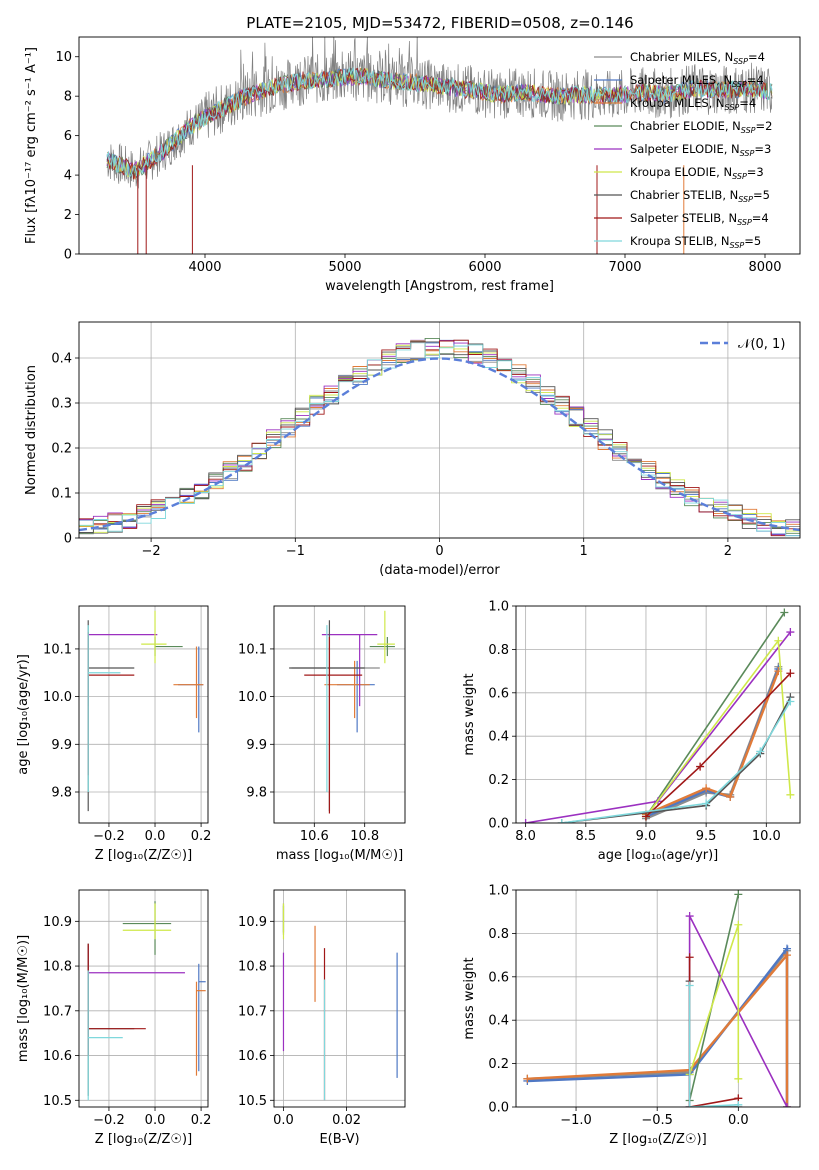 This screenshot has height=1170, width=819. I want to click on x-axis-label: age [log₁₀(age/yr)], so click(658, 855).